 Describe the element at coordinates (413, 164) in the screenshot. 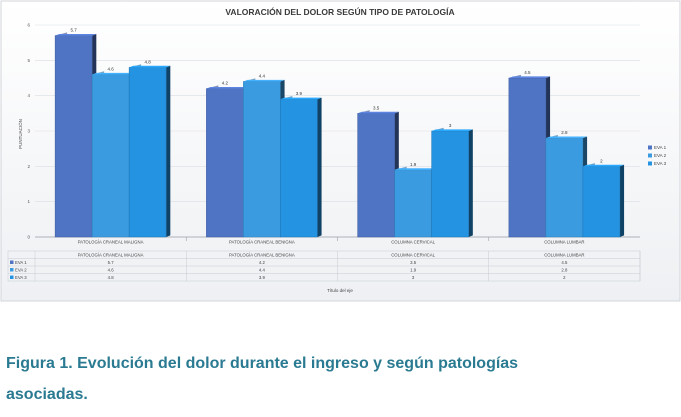

I see `data-label: 1.9` at that location.